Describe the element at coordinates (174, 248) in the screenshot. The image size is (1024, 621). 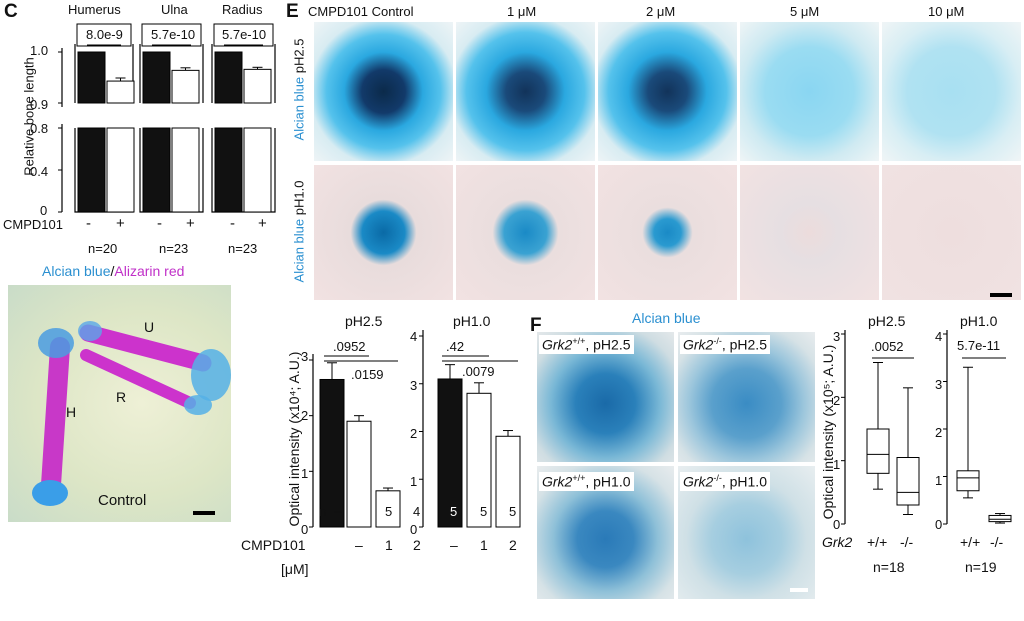
I see `c-n-ulna: n=23` at that location.